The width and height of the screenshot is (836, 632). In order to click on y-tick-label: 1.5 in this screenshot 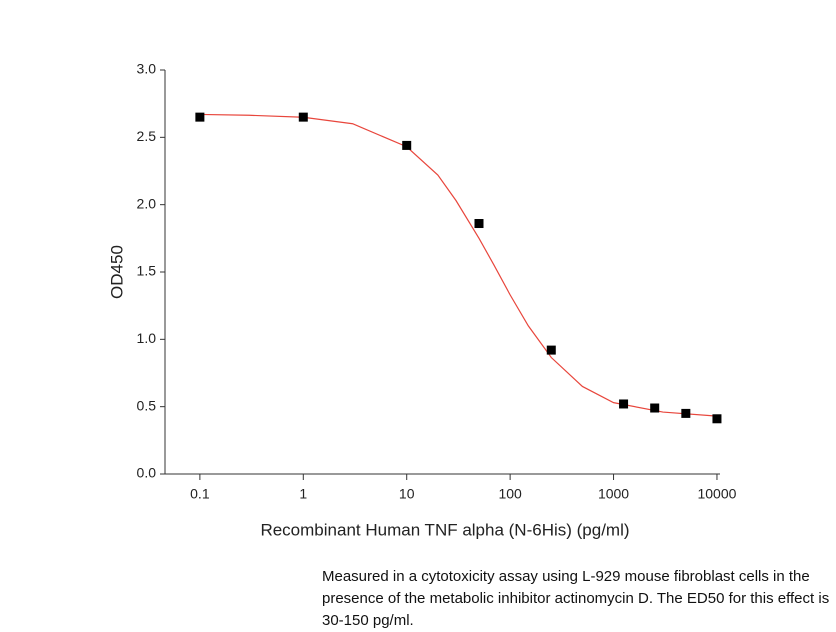, I will do `click(147, 271)`.